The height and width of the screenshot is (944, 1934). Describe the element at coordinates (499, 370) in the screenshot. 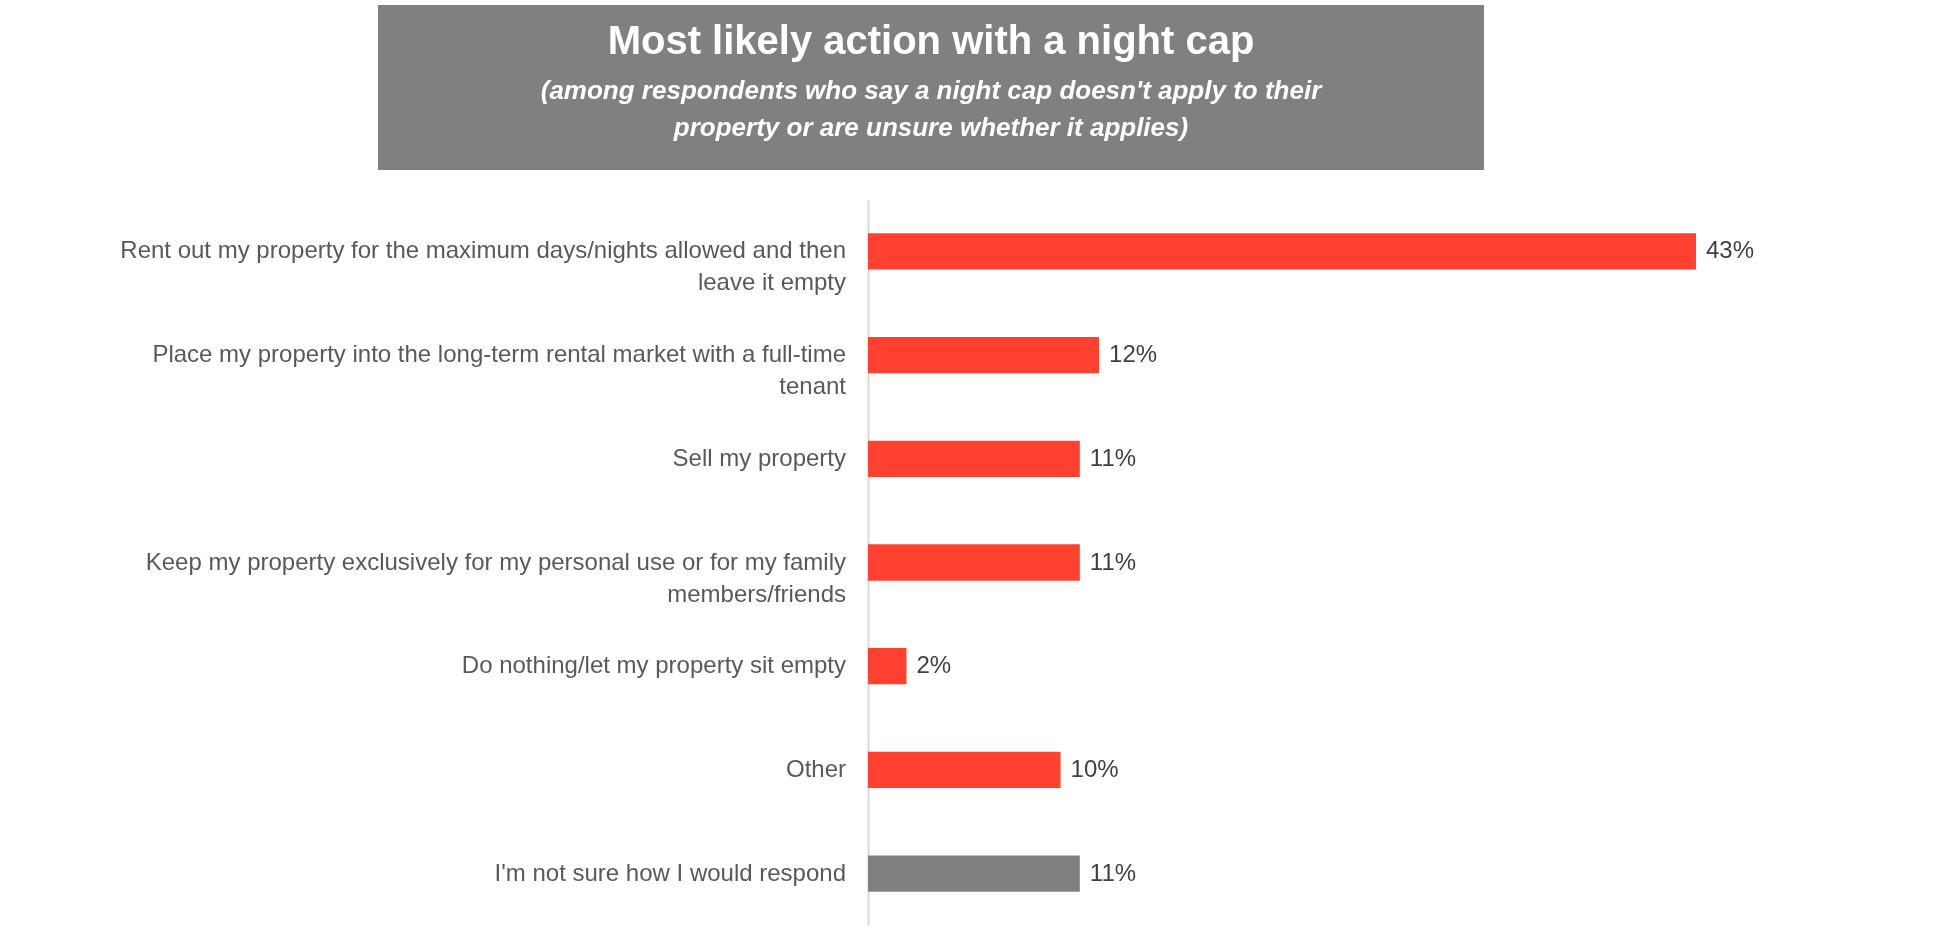

I see `y-tick-label: Place my property into the long-term rental market with a full-time tenant` at that location.